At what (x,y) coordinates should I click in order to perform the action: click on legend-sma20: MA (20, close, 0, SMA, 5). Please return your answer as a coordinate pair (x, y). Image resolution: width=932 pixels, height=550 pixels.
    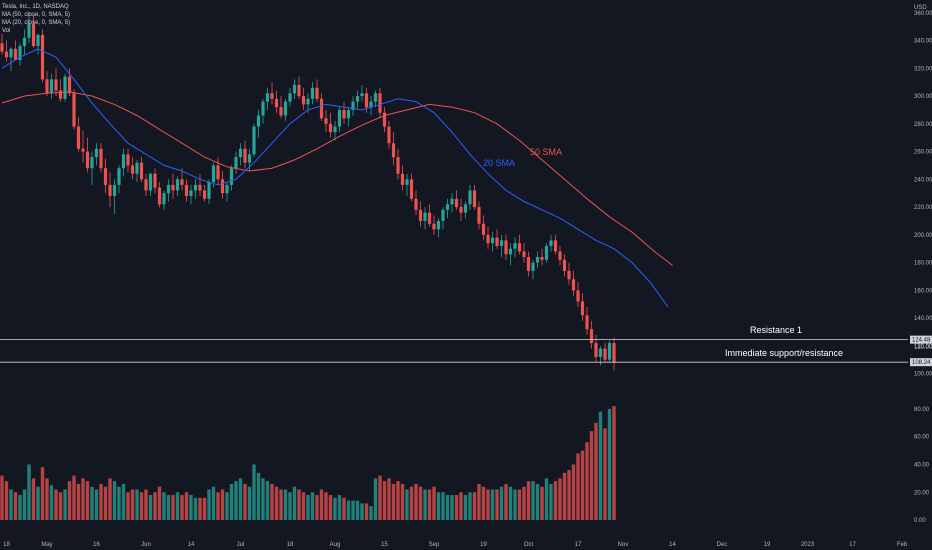
    Looking at the image, I should click on (36, 23).